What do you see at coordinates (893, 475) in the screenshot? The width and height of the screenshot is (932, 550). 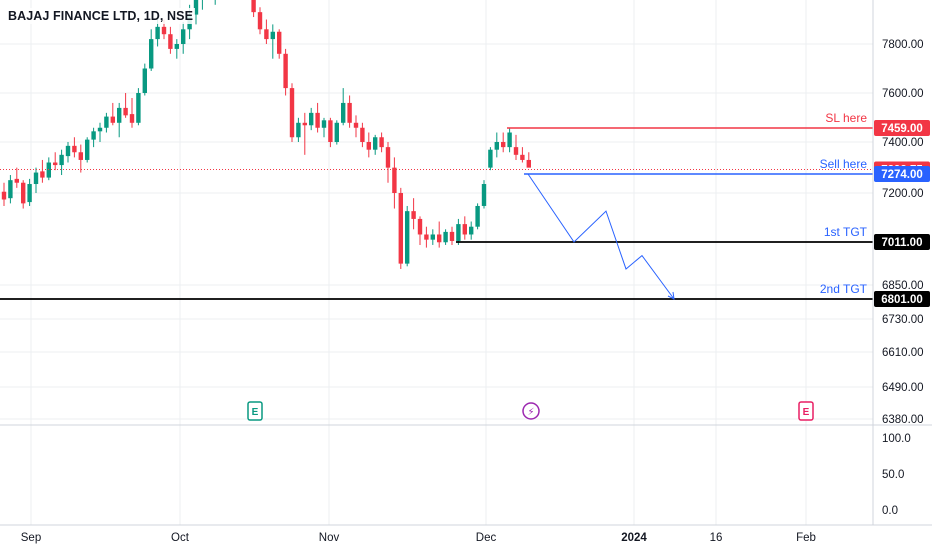 I see `indicator-tick-label: 50.0` at bounding box center [893, 475].